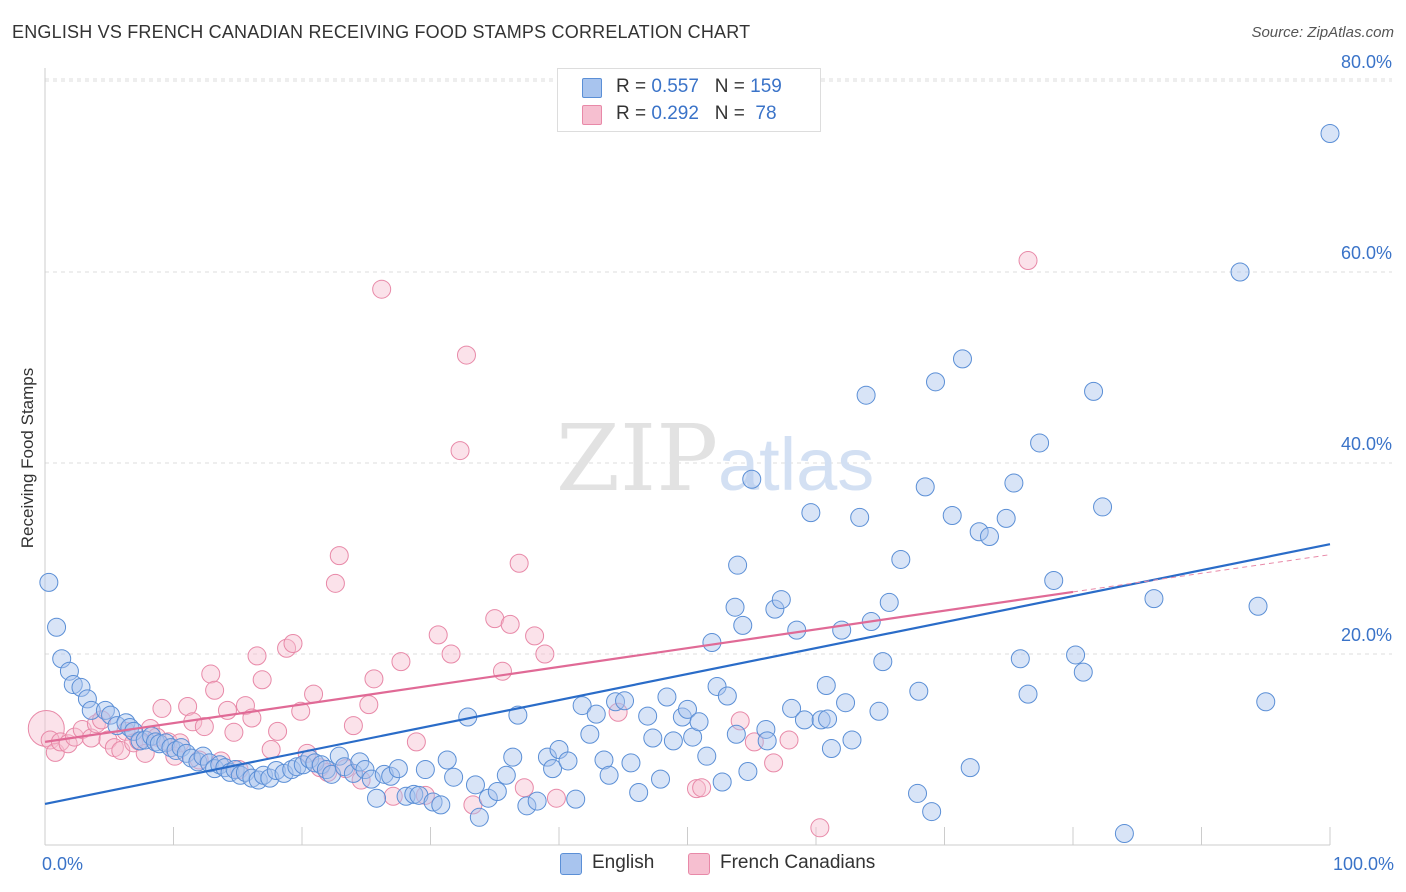  Describe the element at coordinates (571, 864) in the screenshot. I see `bottom-legend-swatch-english` at that location.